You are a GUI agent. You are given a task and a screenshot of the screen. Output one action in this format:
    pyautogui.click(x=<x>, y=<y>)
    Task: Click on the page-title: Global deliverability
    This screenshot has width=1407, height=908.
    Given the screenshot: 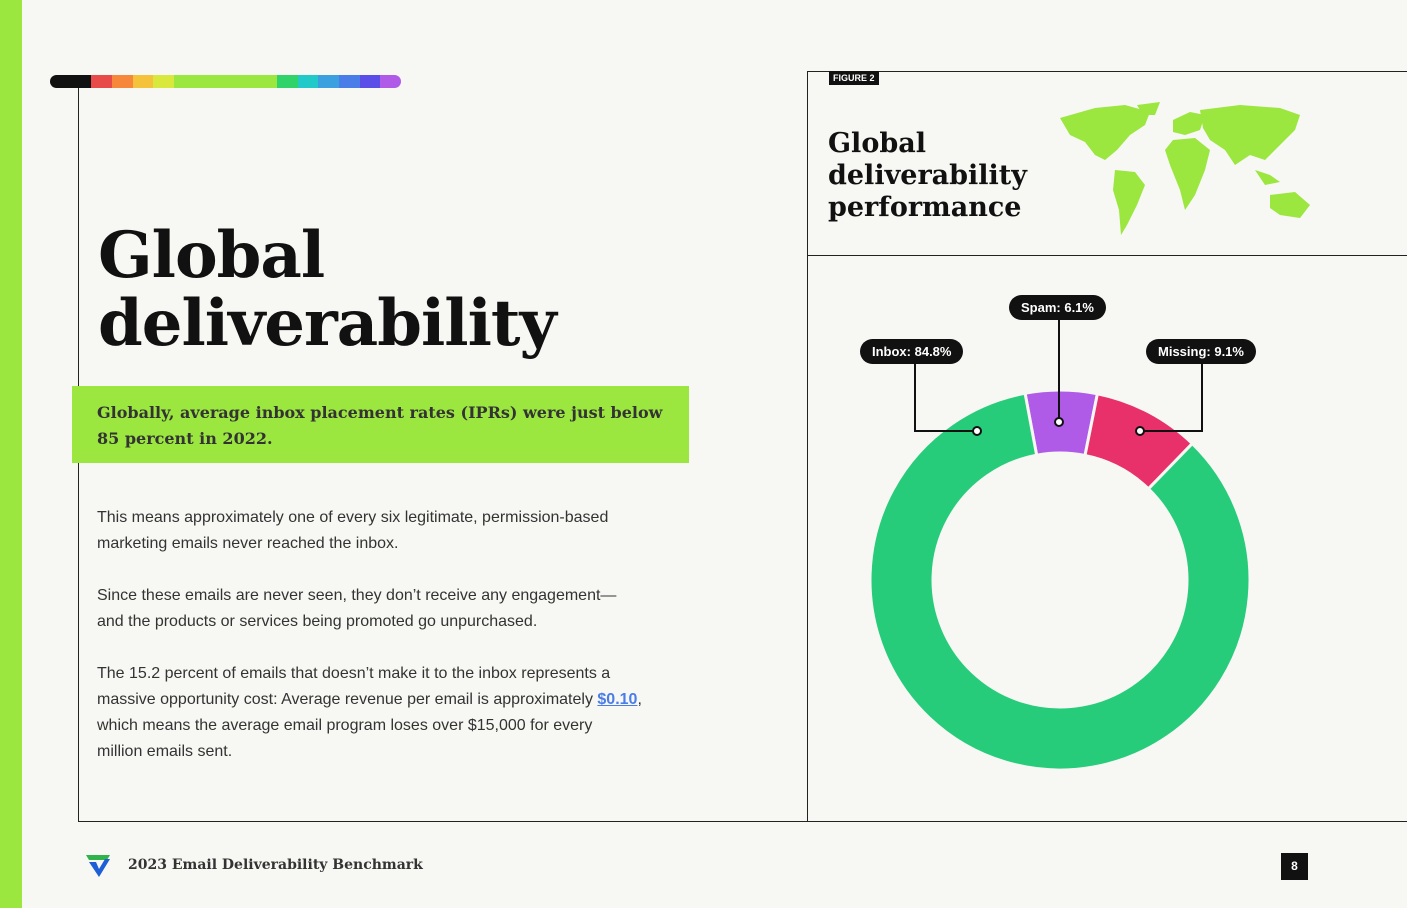 What is the action you would take?
    pyautogui.click(x=327, y=291)
    